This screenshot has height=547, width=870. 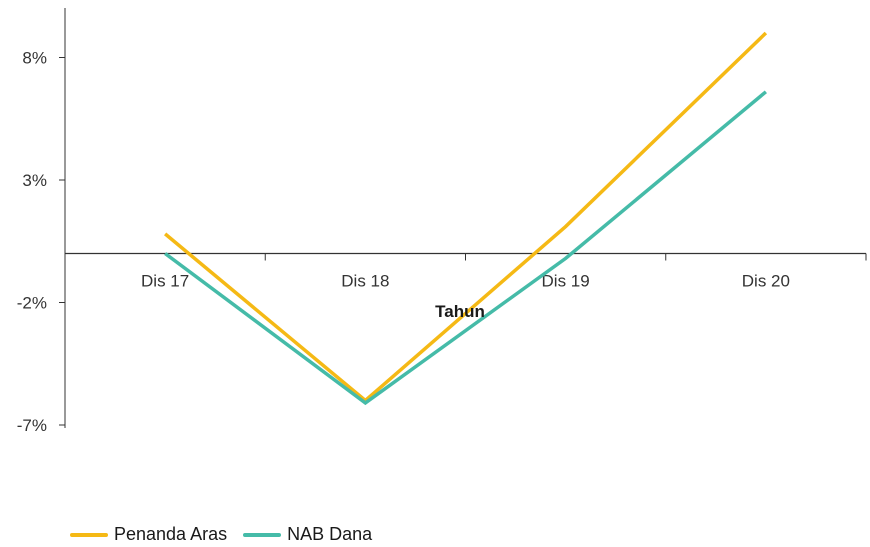 I want to click on y-tick-label: -7%, so click(x=32, y=425).